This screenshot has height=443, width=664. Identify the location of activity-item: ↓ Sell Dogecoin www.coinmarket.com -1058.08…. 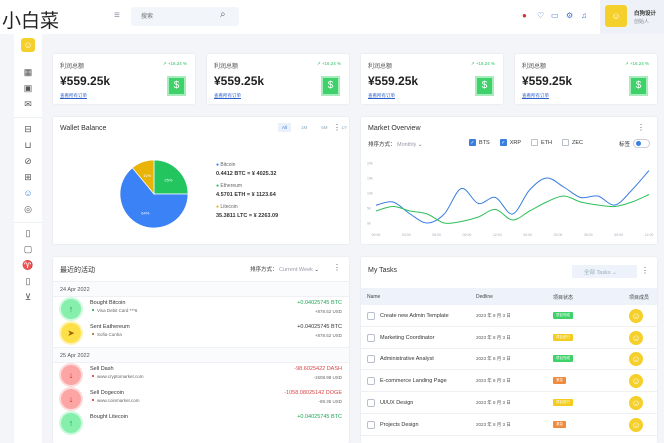
(201, 400).